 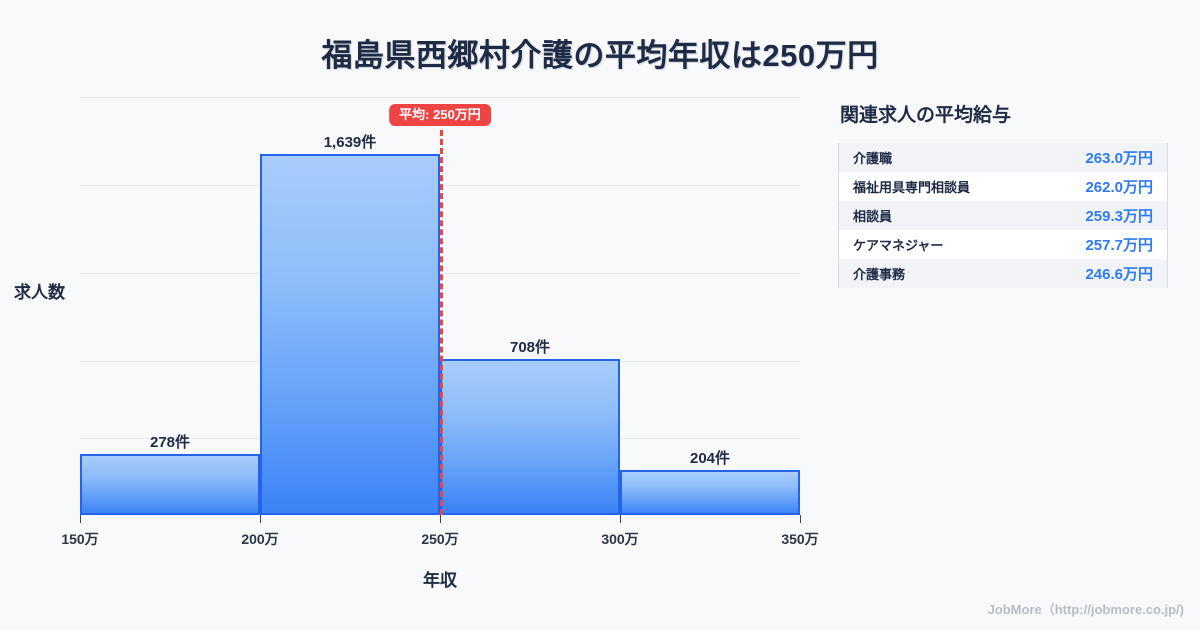 I want to click on average-marker-badge: 平均: 250万円, so click(x=440, y=115).